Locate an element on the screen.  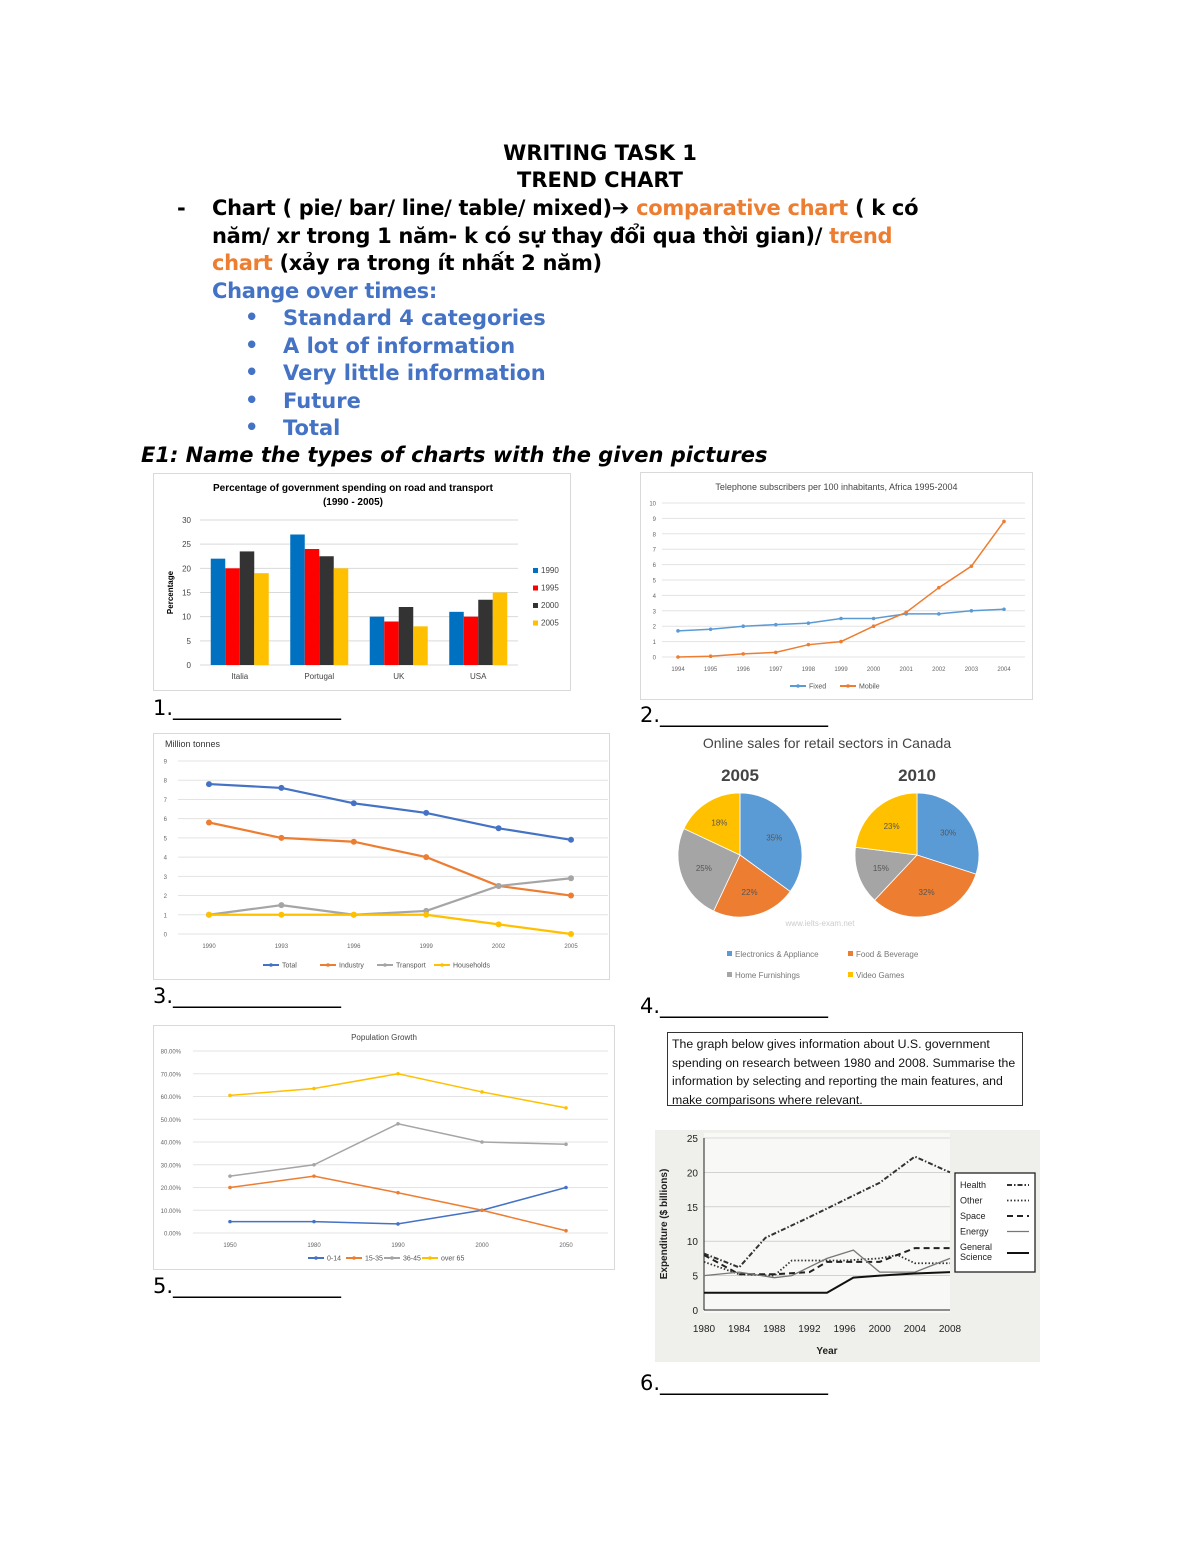
data-label: 25% is located at coordinates (704, 868).